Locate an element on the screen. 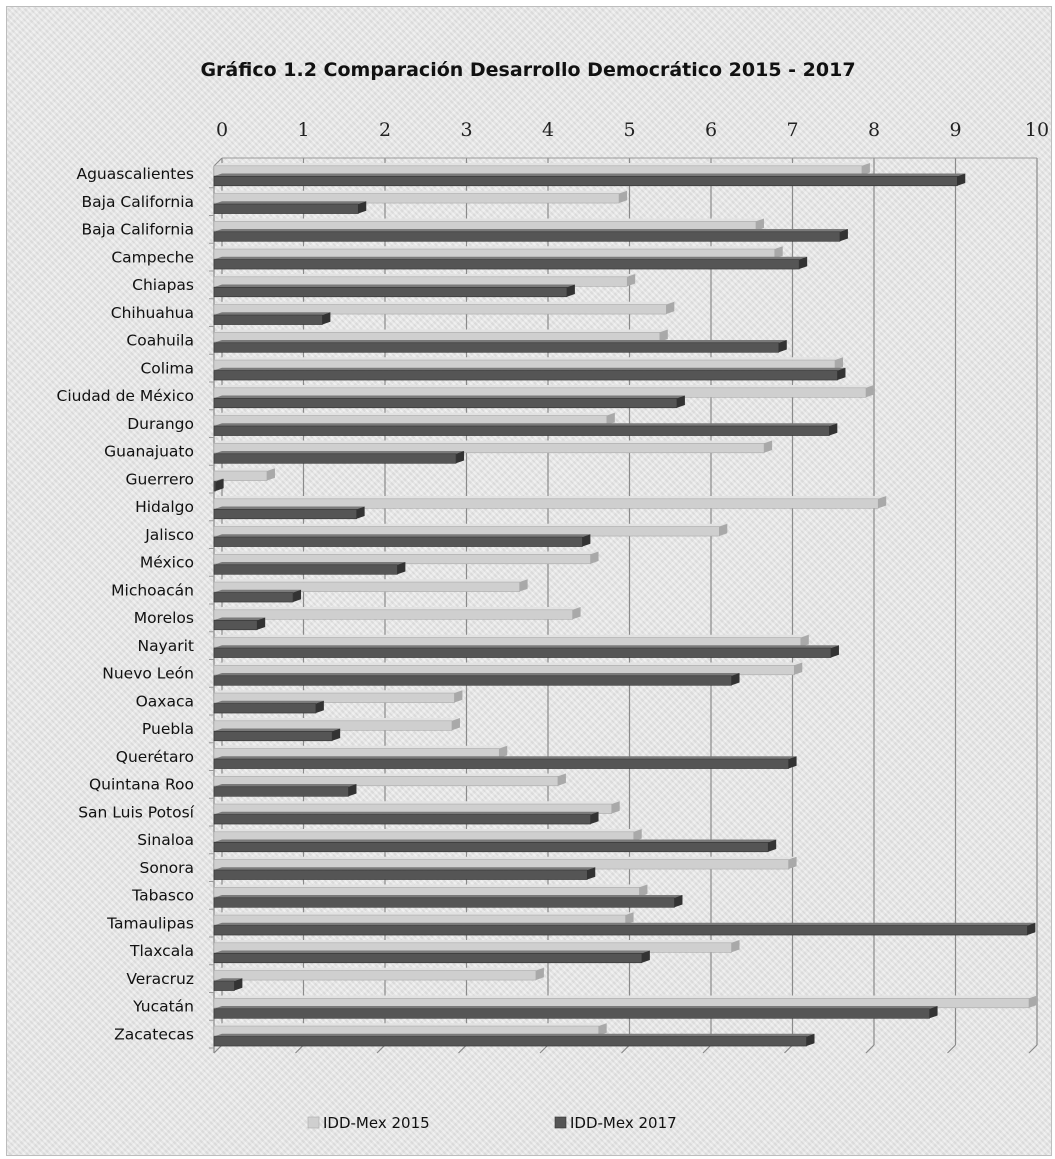 This screenshot has width=1055, height=1159. category-label: Guerrero is located at coordinates (159, 479).